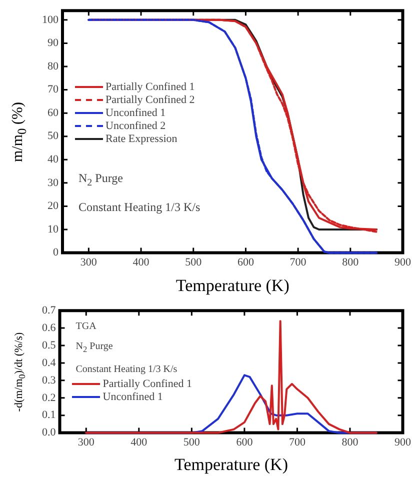 This screenshot has height=480, width=414. Describe the element at coordinates (53, 66) in the screenshot. I see `y-tick-label: 80` at that location.